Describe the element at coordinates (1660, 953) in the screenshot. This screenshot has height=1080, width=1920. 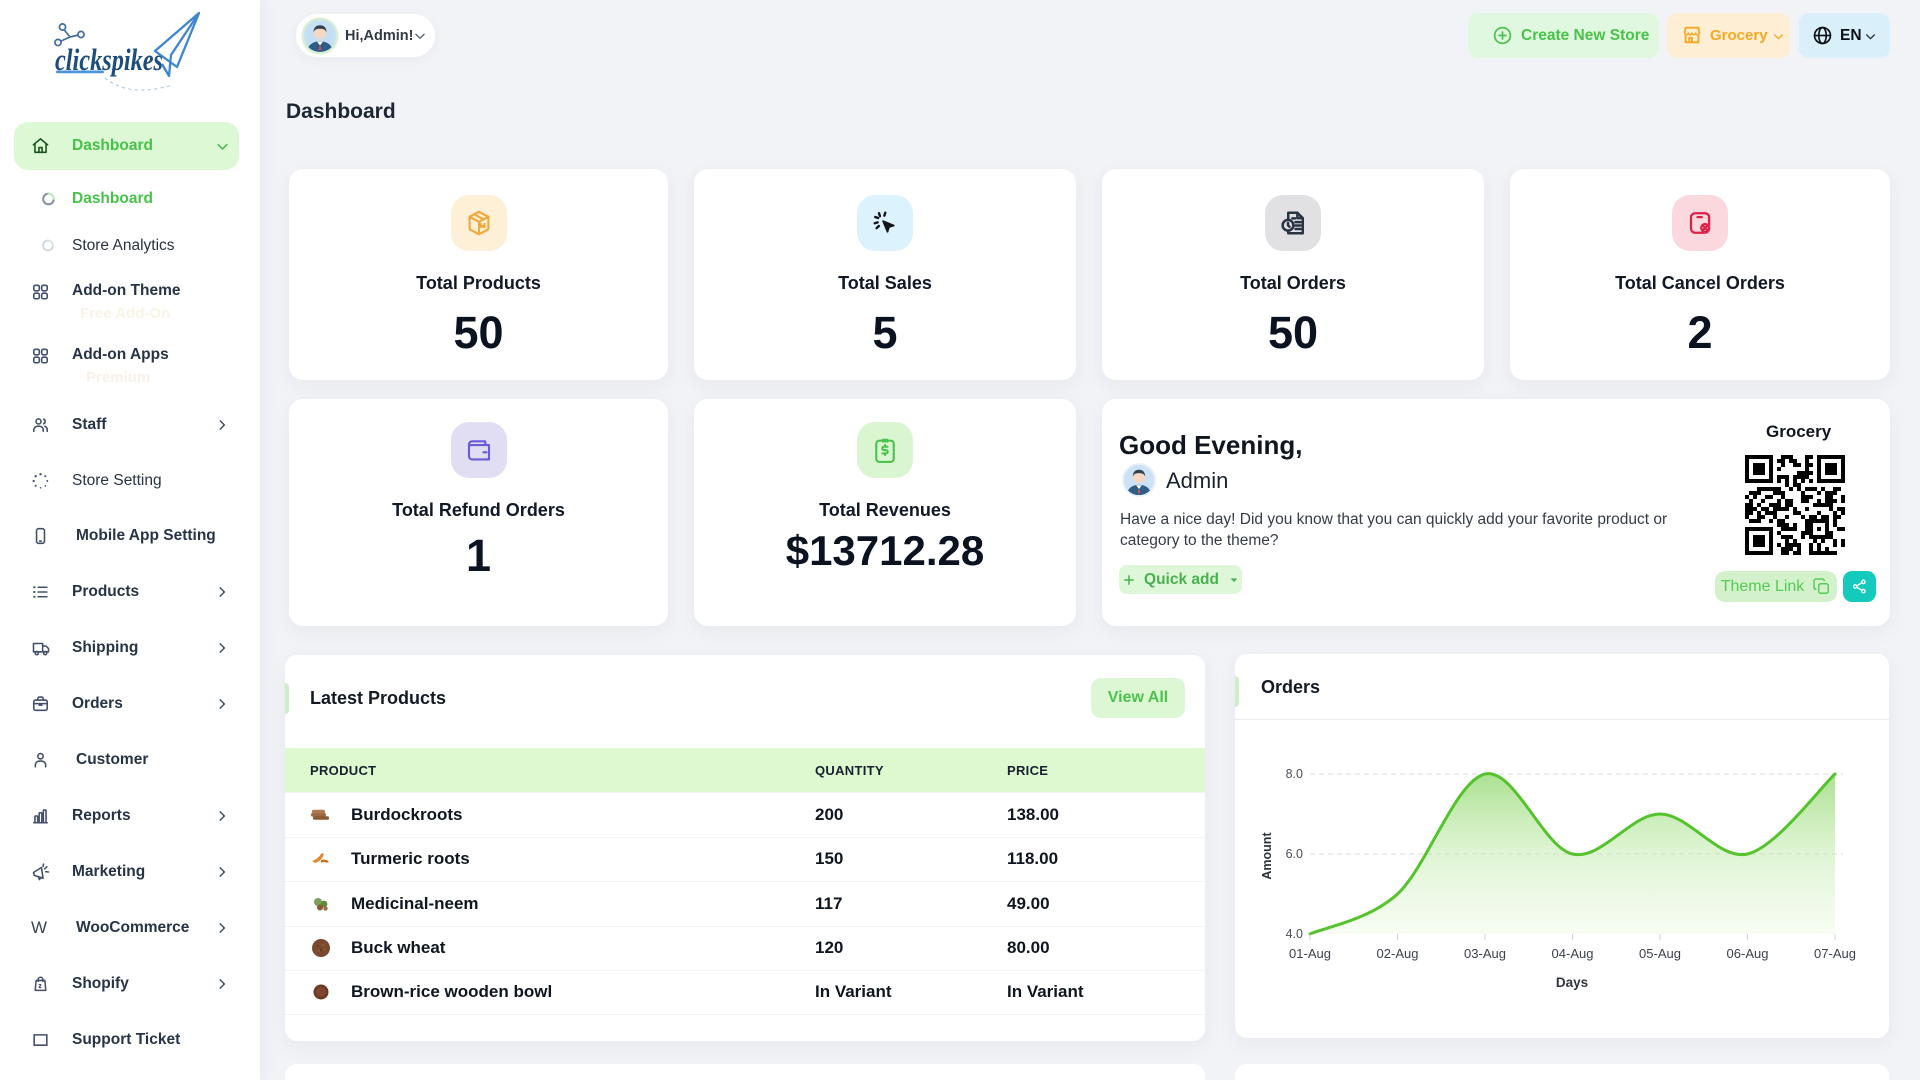
I see `svg-text: 05-Aug` at that location.